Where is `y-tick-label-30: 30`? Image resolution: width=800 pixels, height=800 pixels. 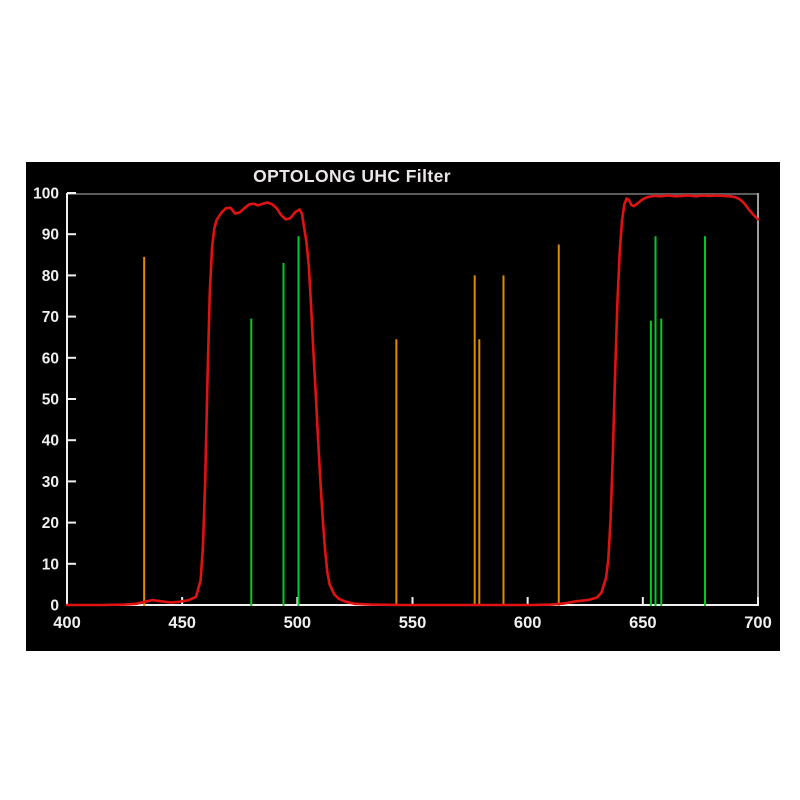
y-tick-label-30: 30 is located at coordinates (50, 482).